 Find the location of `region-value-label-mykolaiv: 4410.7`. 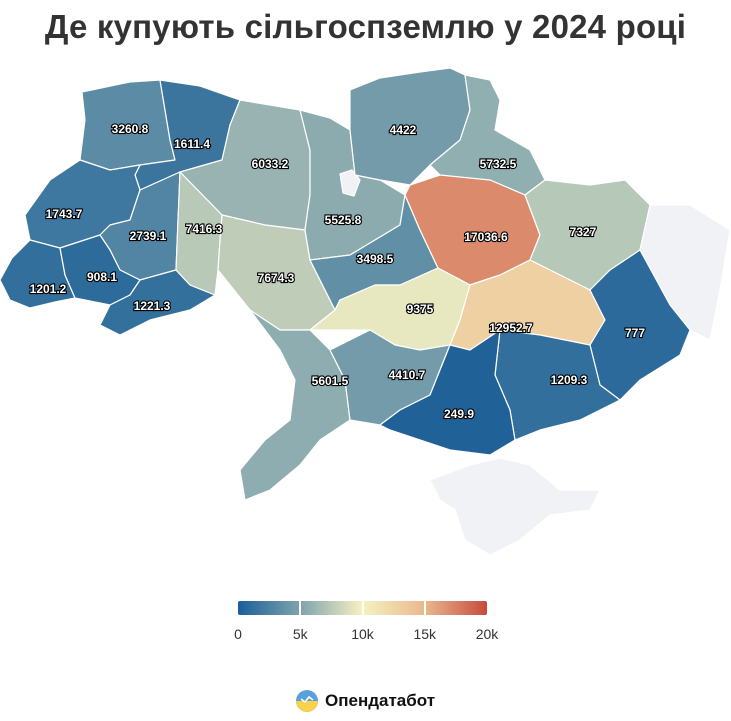

region-value-label-mykolaiv: 4410.7 is located at coordinates (407, 375).